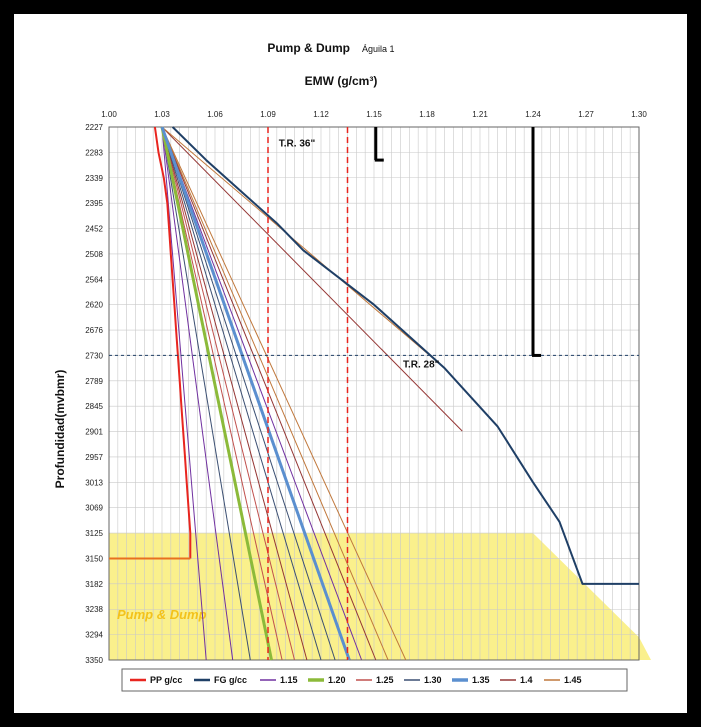 Image resolution: width=701 pixels, height=727 pixels. I want to click on legend-label: 1.30, so click(433, 680).